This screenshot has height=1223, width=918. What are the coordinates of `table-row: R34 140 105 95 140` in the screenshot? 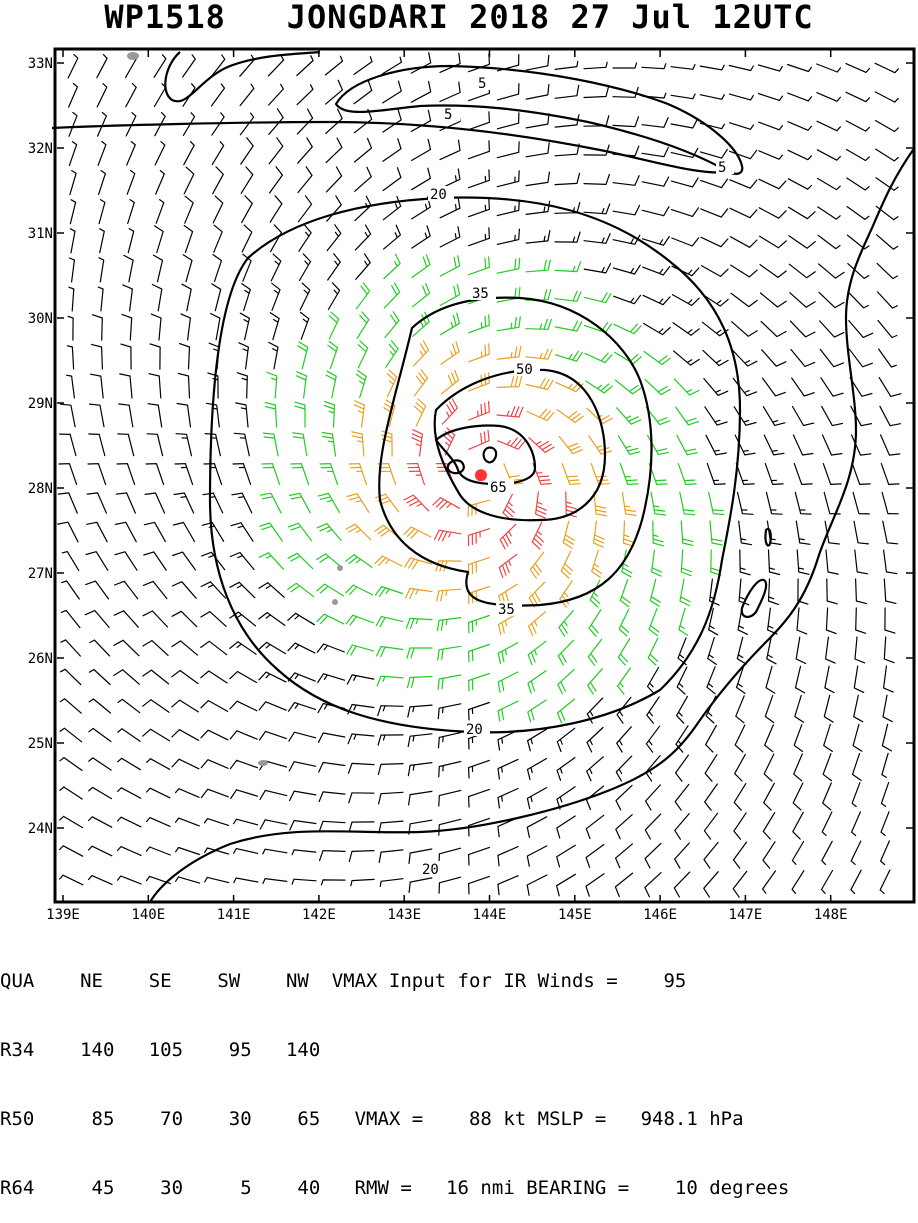 It's located at (160, 1050).